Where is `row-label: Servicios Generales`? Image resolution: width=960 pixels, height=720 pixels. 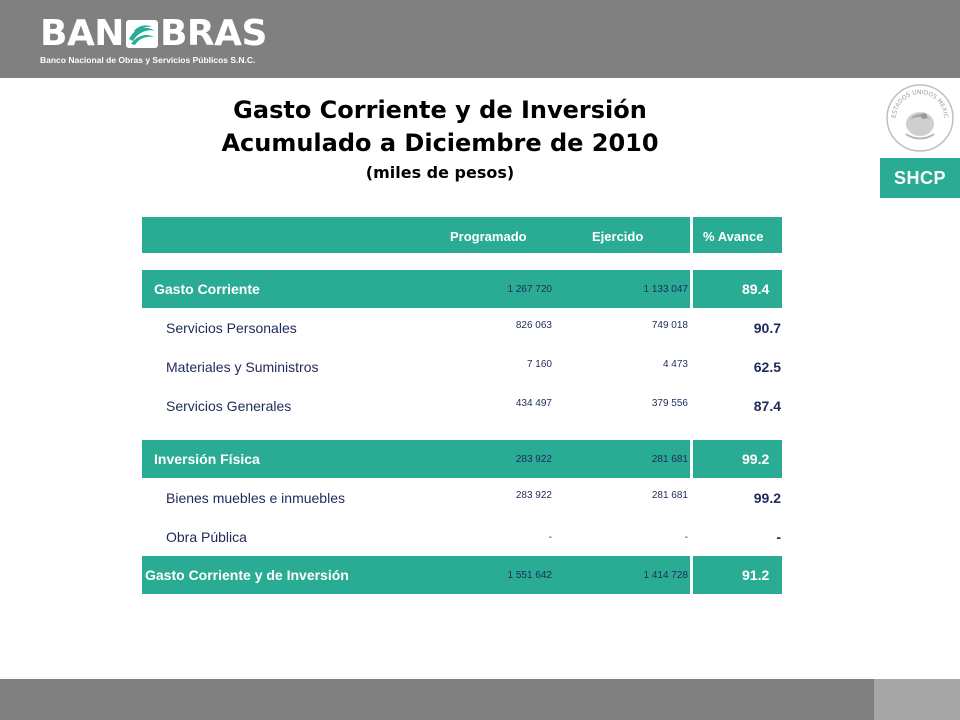 row-label: Servicios Generales is located at coordinates (229, 406).